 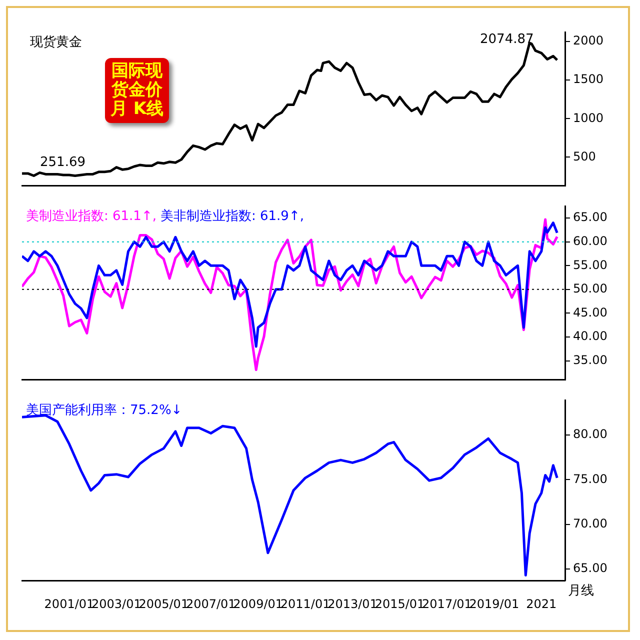 What do you see at coordinates (590, 336) in the screenshot?
I see `y-tick-label: 40.00` at bounding box center [590, 336].